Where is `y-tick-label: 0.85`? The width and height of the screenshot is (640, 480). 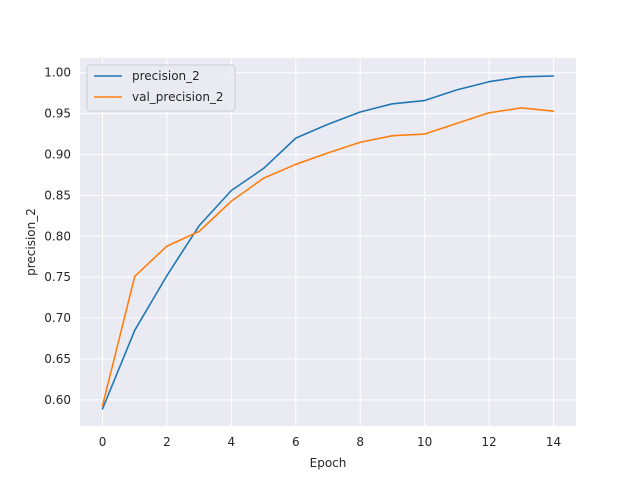
y-tick-label: 0.85 is located at coordinates (57, 195).